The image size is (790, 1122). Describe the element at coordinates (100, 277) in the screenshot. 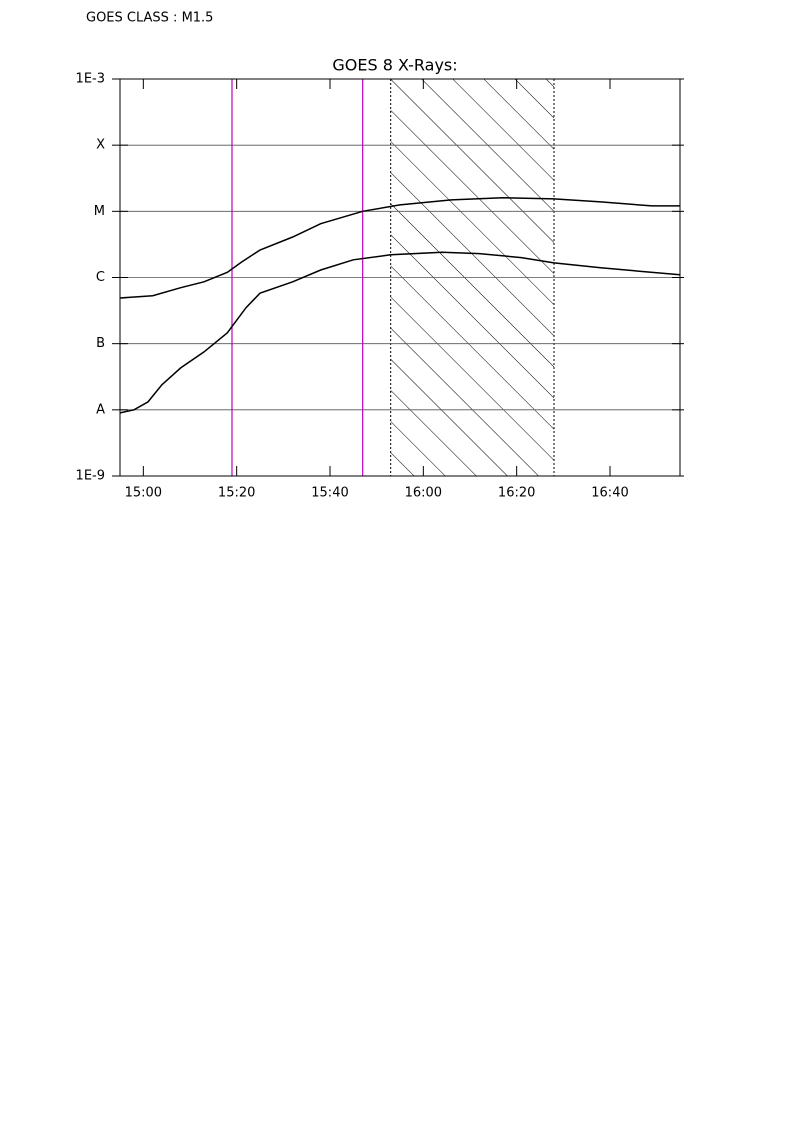

I see `y-tick-label: C` at that location.